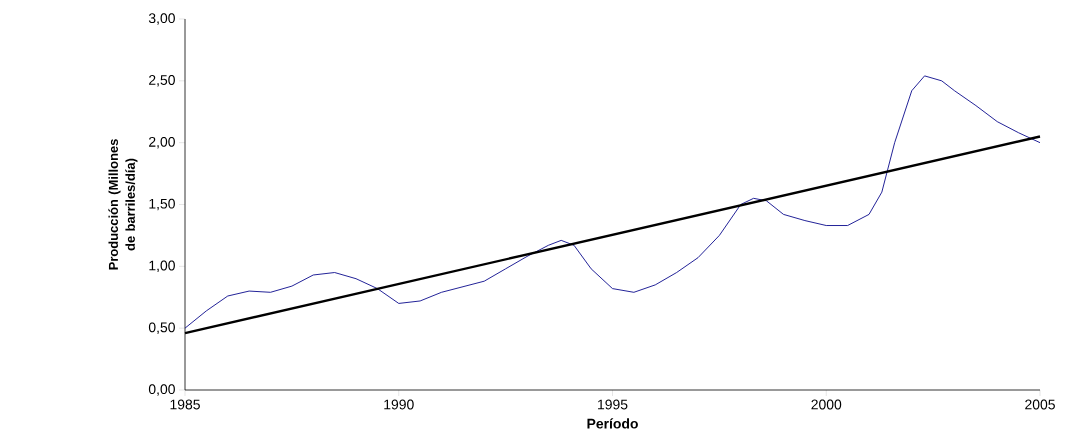 The width and height of the screenshot is (1078, 442). Describe the element at coordinates (162, 142) in the screenshot. I see `y-tick-label: 2,00` at that location.